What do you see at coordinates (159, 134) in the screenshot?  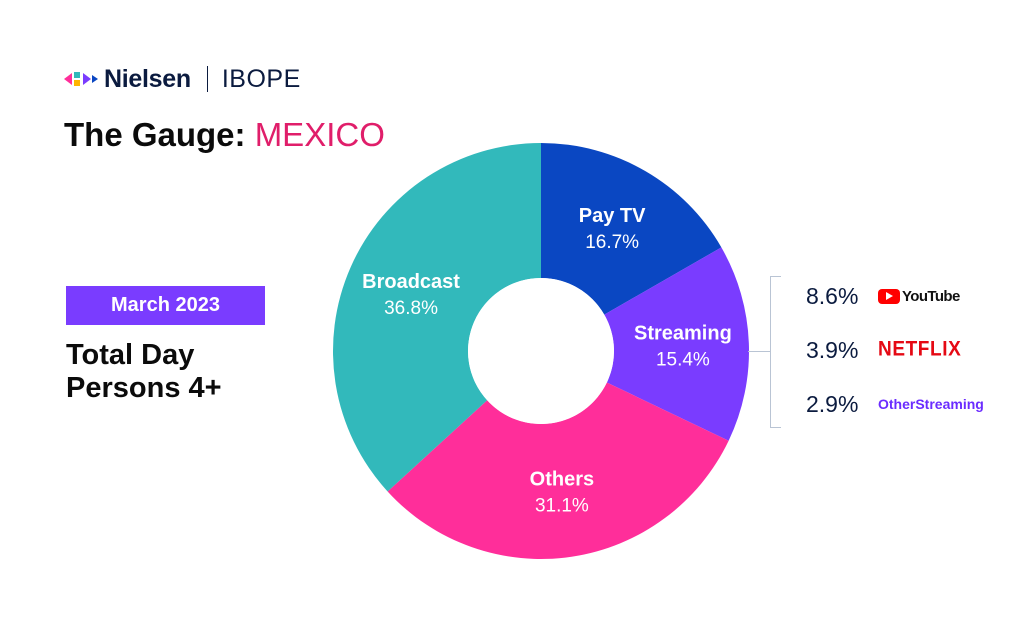 I see `title-prefix: The Gauge:` at bounding box center [159, 134].